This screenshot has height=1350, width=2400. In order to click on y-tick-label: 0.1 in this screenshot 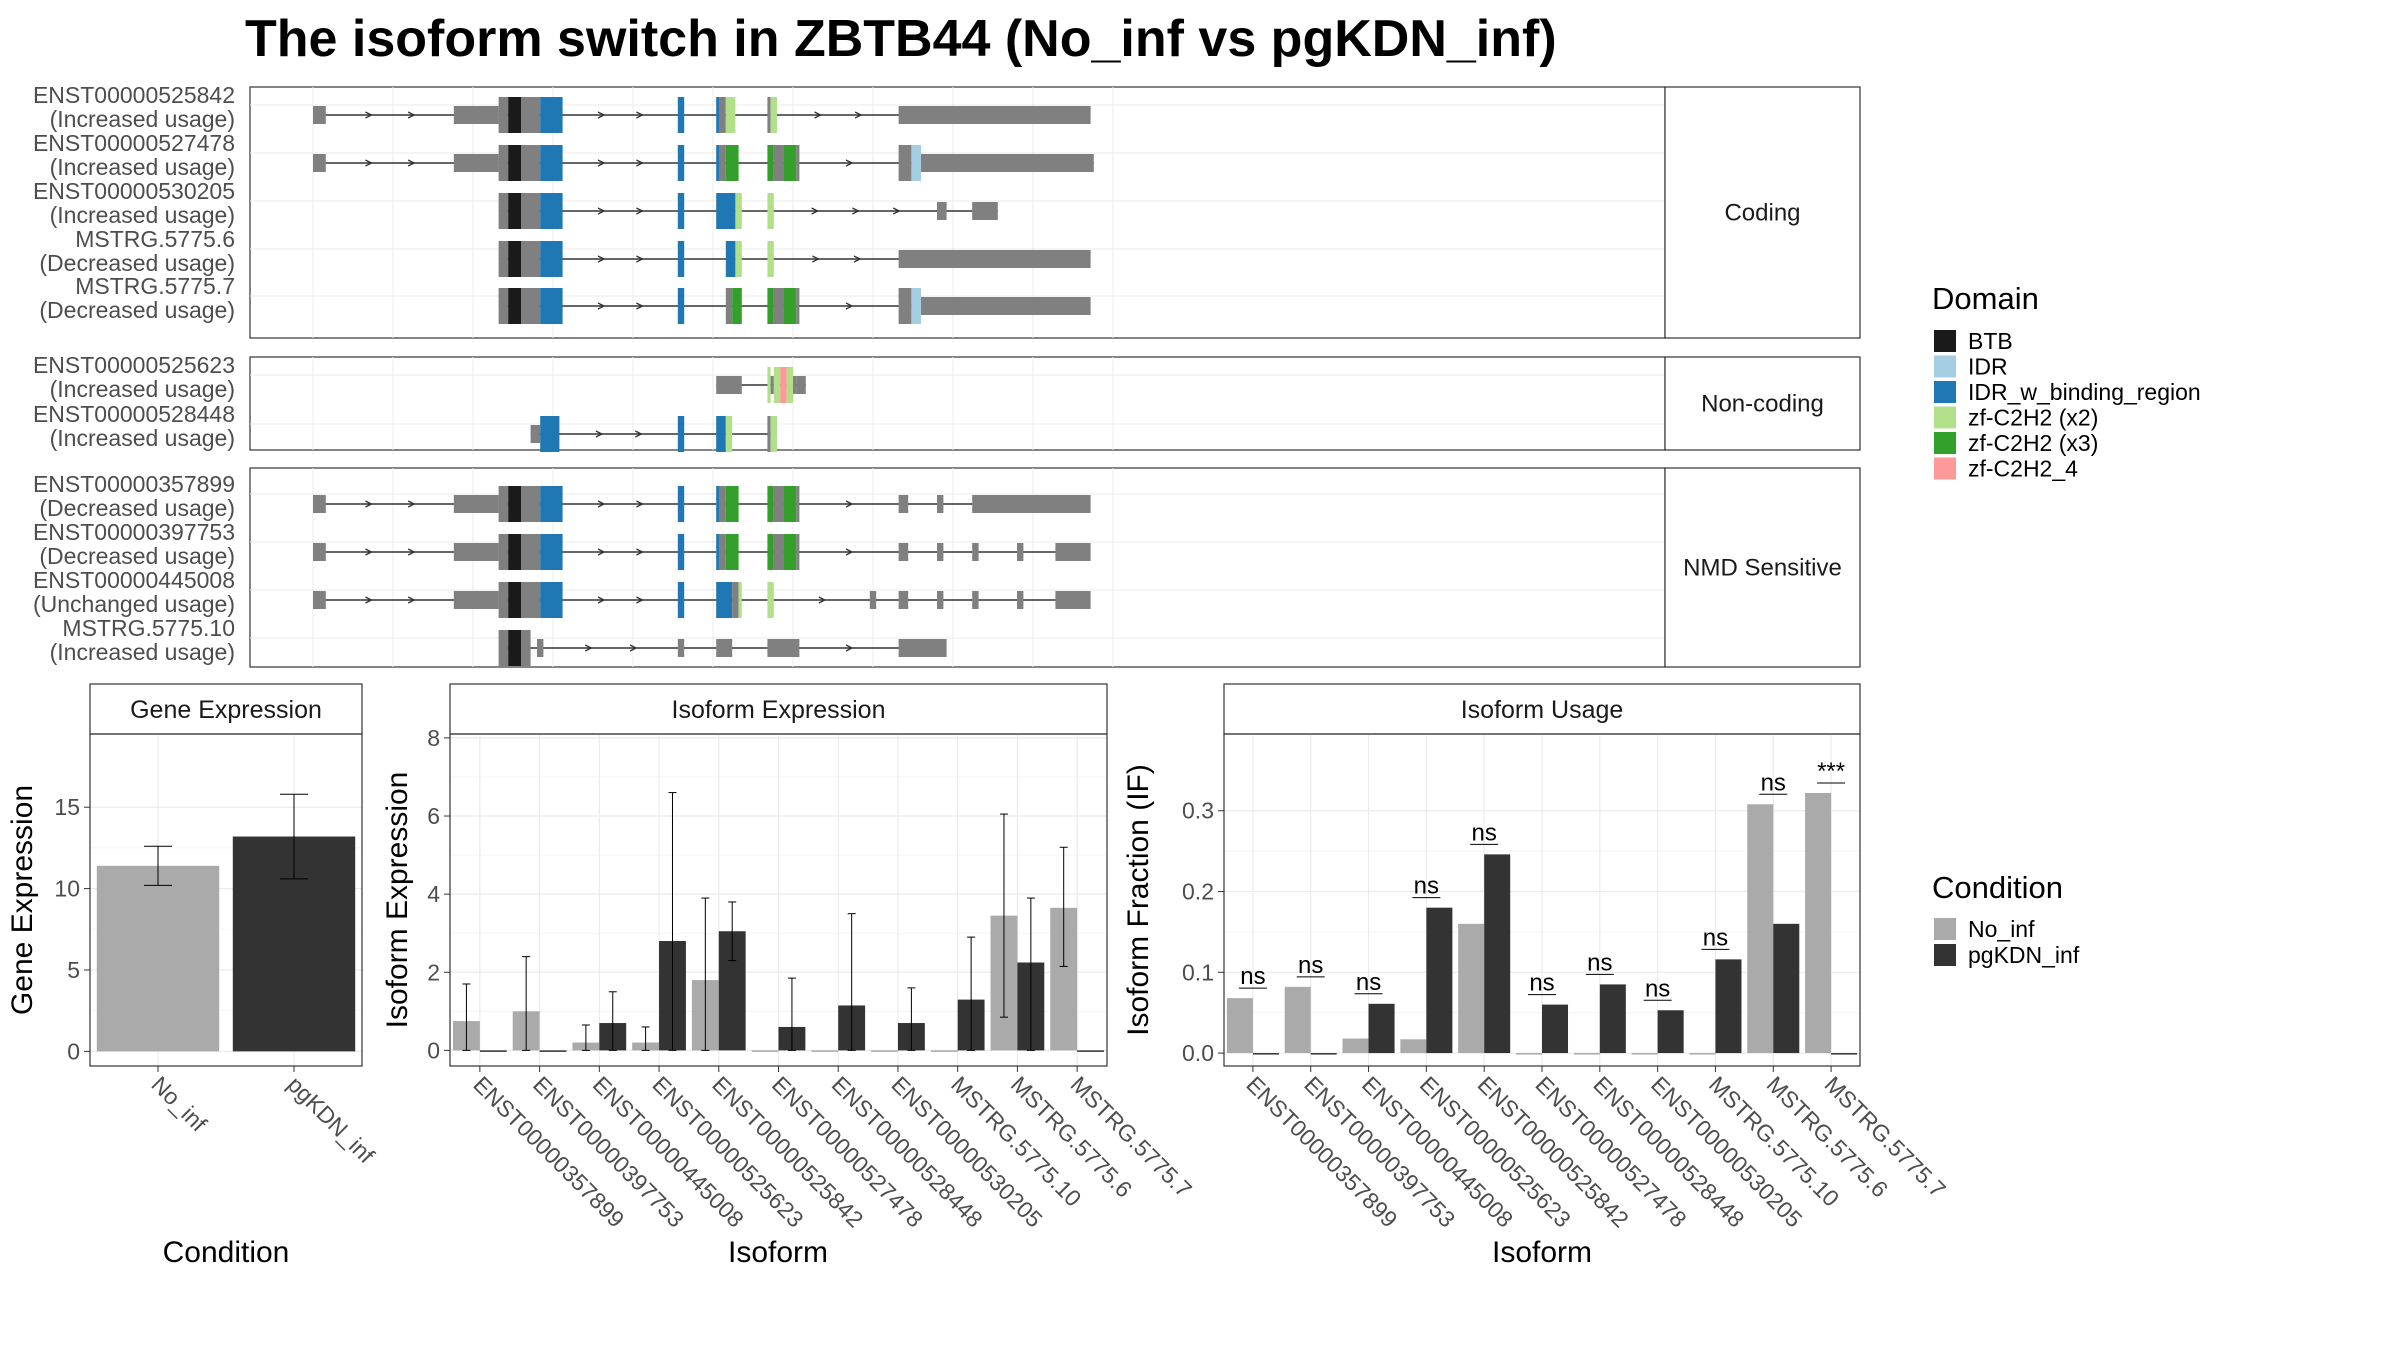, I will do `click(1198, 972)`.